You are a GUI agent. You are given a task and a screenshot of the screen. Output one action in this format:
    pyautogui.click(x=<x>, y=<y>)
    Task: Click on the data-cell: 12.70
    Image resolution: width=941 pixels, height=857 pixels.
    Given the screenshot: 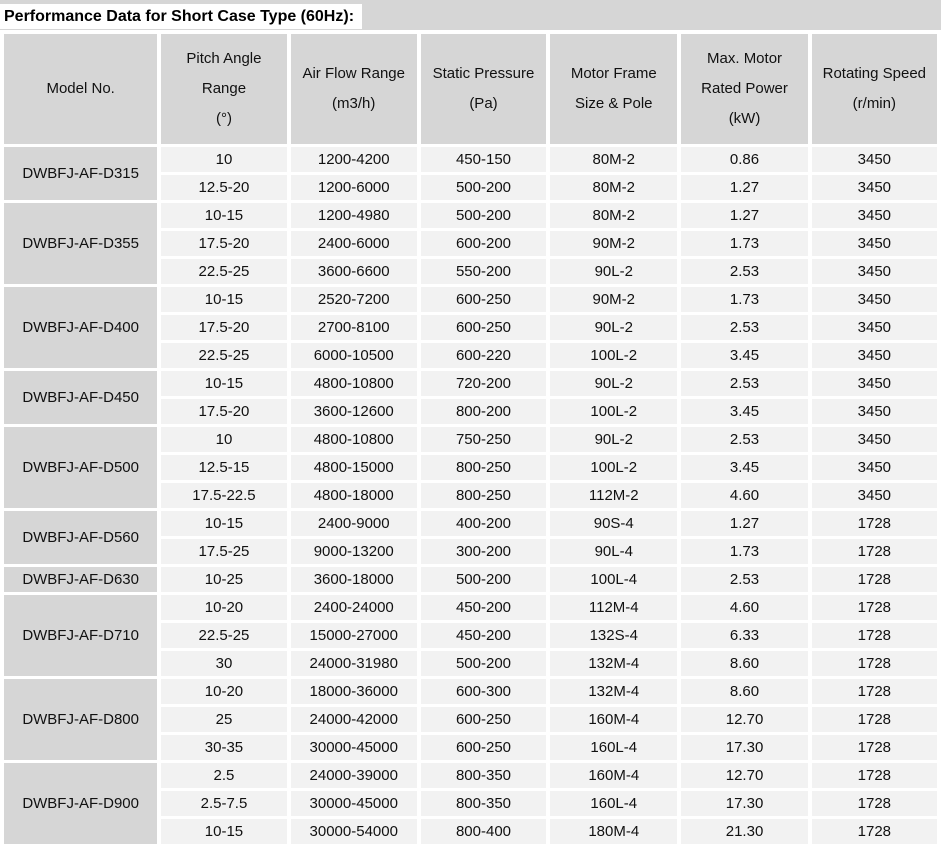 What is the action you would take?
    pyautogui.click(x=744, y=719)
    